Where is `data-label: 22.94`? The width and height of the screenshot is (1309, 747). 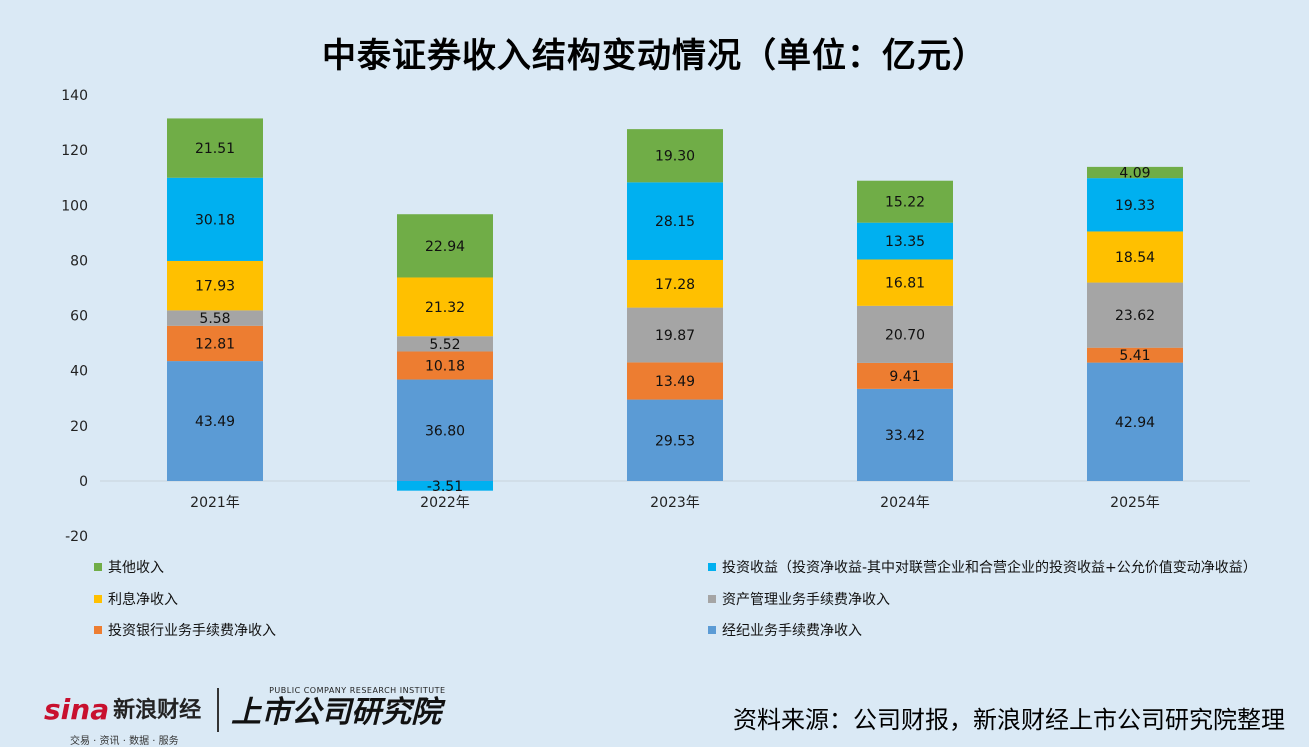 data-label: 22.94 is located at coordinates (445, 247).